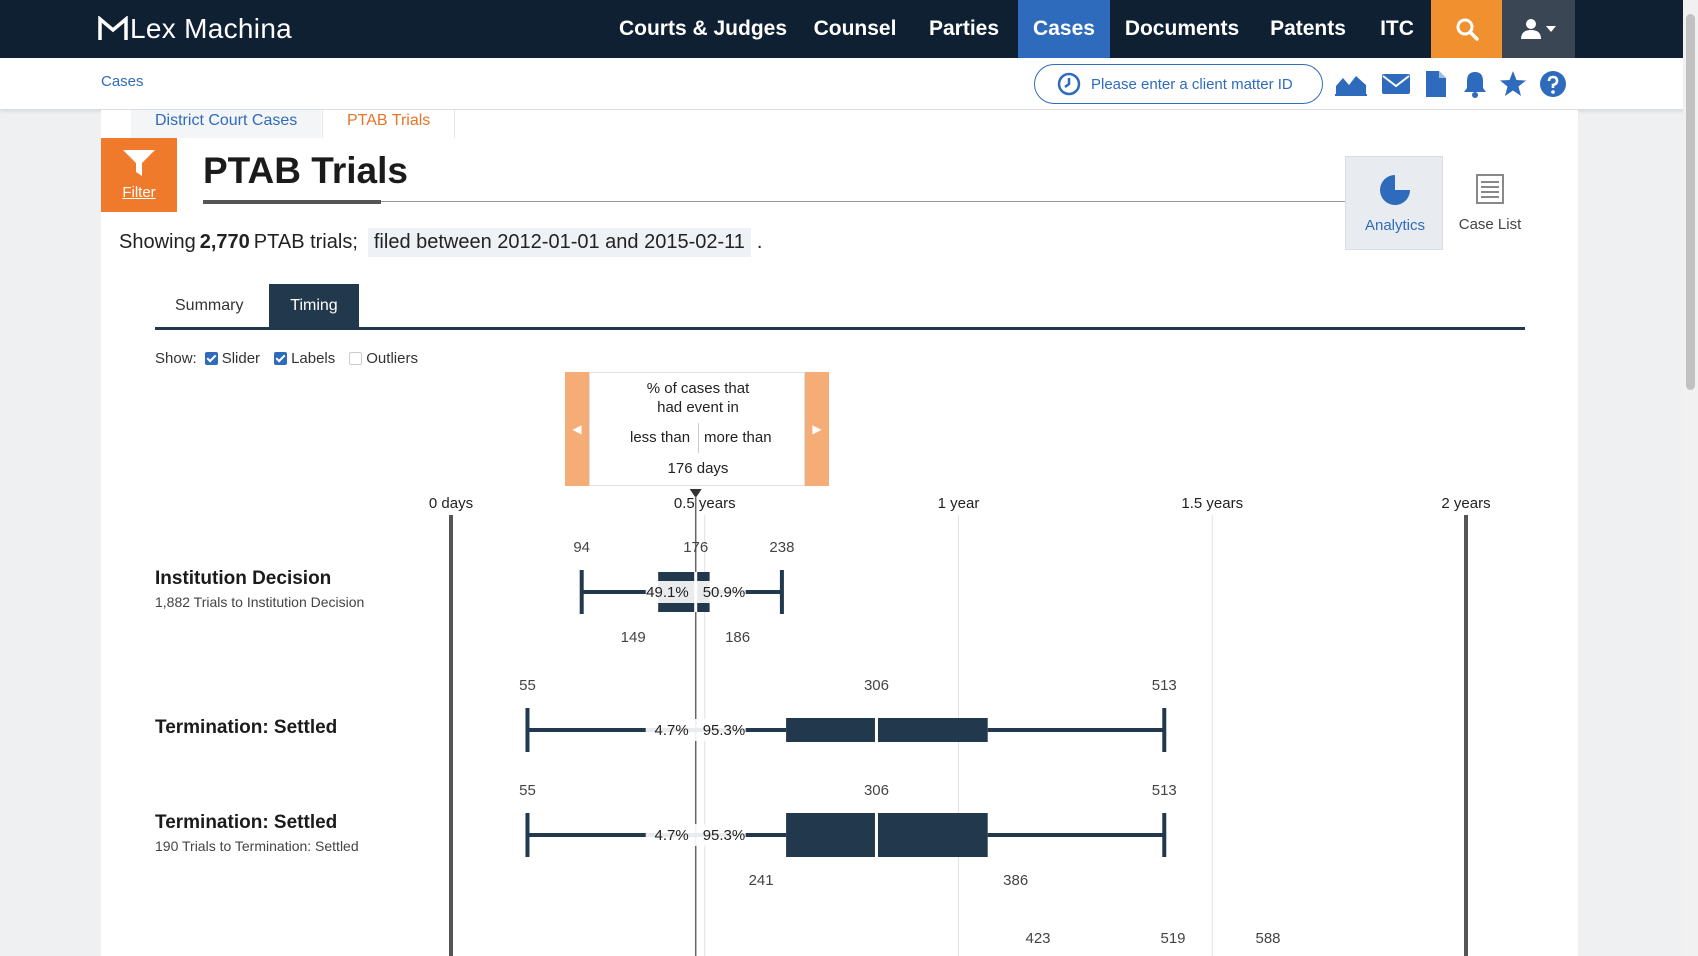  I want to click on alerts-button, so click(1475, 84).